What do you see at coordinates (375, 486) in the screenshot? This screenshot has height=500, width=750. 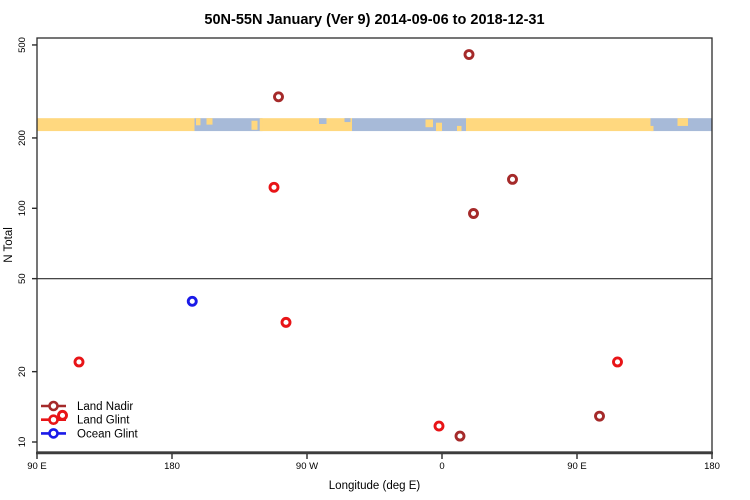 I see `x-axis-label: Longitude (deg E)` at bounding box center [375, 486].